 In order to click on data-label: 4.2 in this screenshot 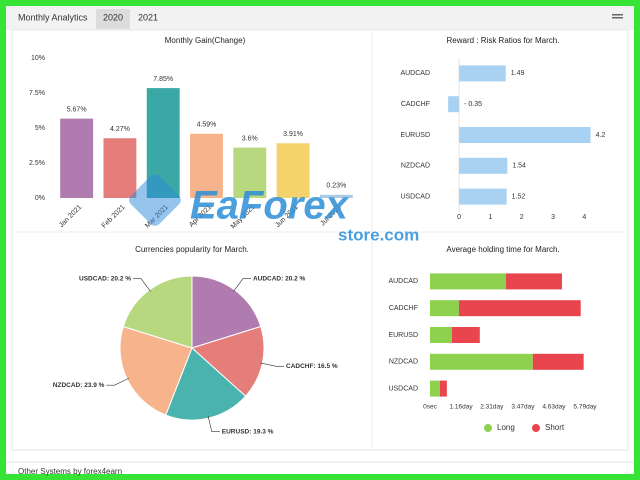, I will do `click(601, 135)`.